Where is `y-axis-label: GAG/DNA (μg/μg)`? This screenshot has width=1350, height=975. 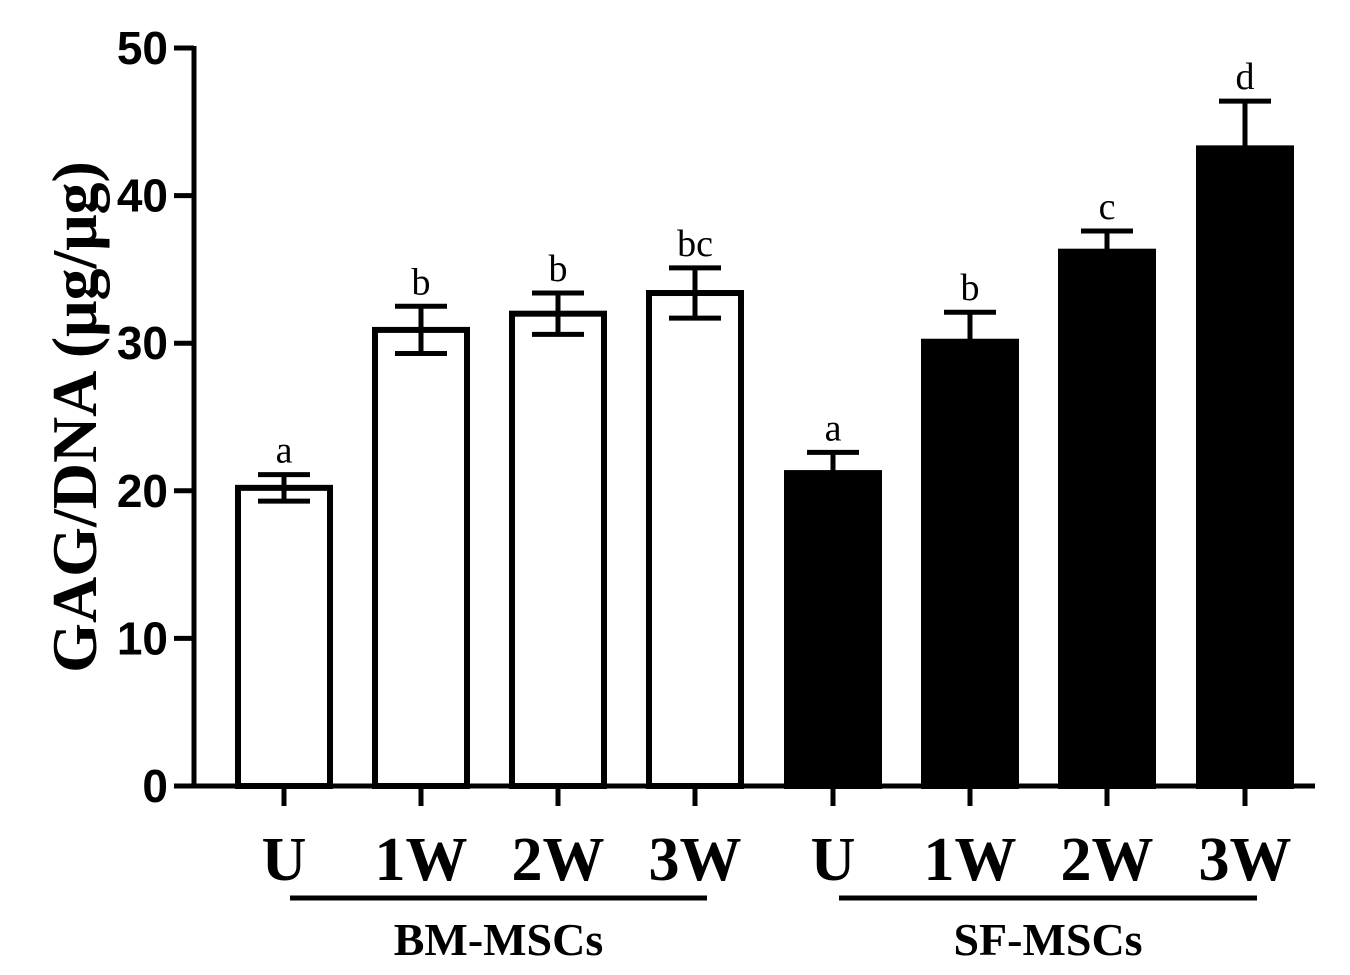 y-axis-label: GAG/DNA (μg/μg) is located at coordinates (74, 417).